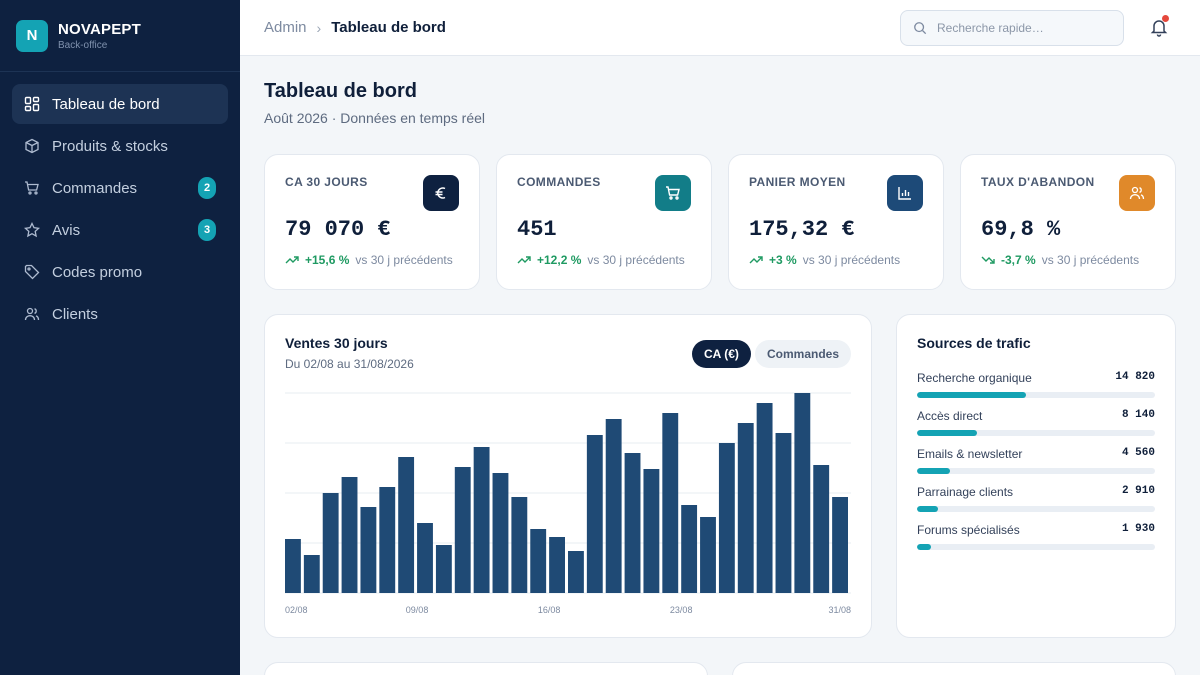 The height and width of the screenshot is (675, 1200). Describe the element at coordinates (549, 610) in the screenshot. I see `x-tick-label: 16/08` at that location.